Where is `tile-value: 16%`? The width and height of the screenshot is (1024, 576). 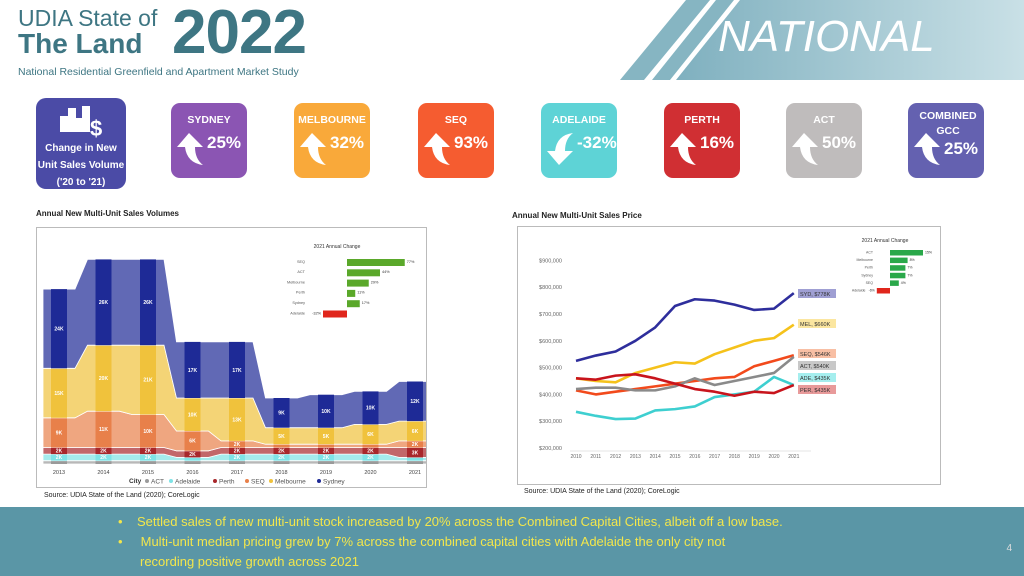 tile-value: 16% is located at coordinates (717, 142).